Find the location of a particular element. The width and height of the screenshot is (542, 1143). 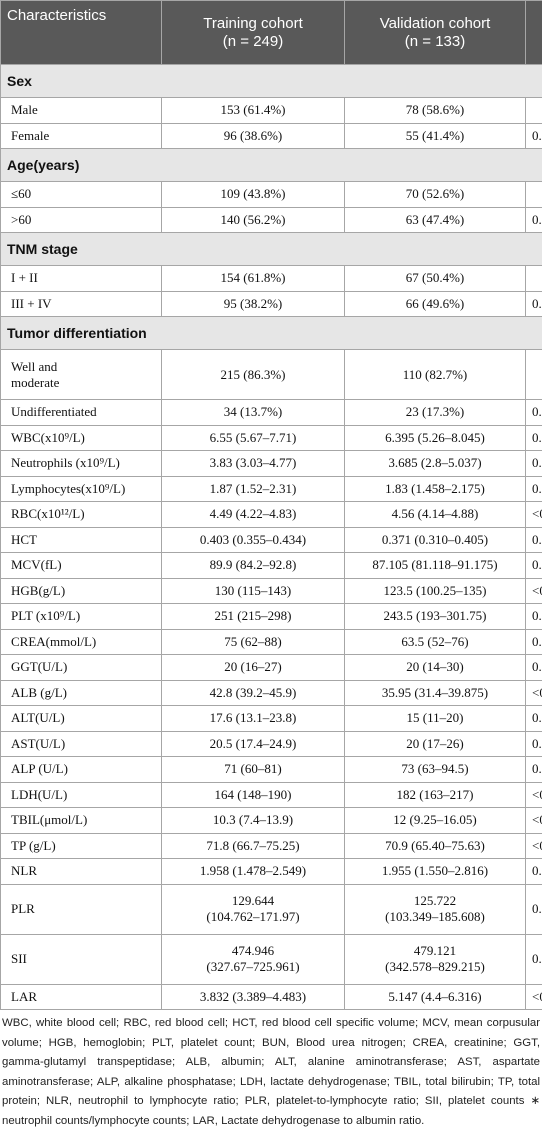

p-value: 0.119 is located at coordinates (533, 718).